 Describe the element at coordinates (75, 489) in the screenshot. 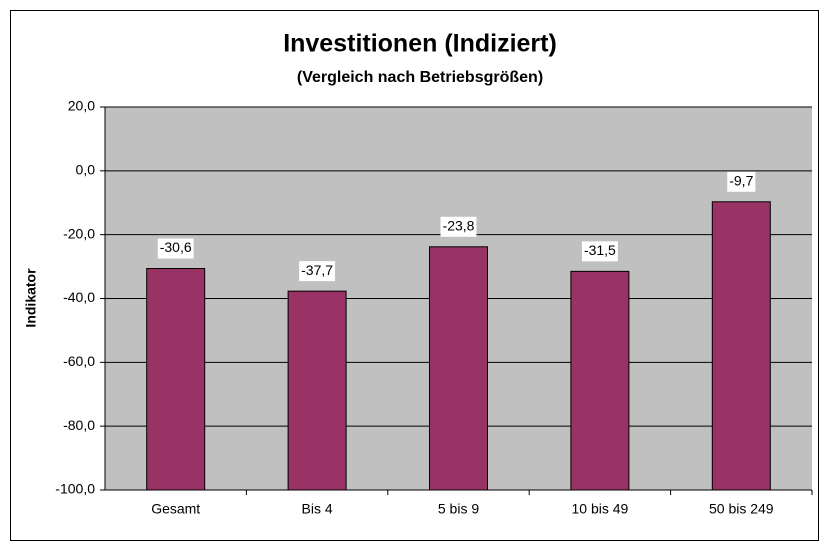

I see `y-tick-label: -100,0` at that location.